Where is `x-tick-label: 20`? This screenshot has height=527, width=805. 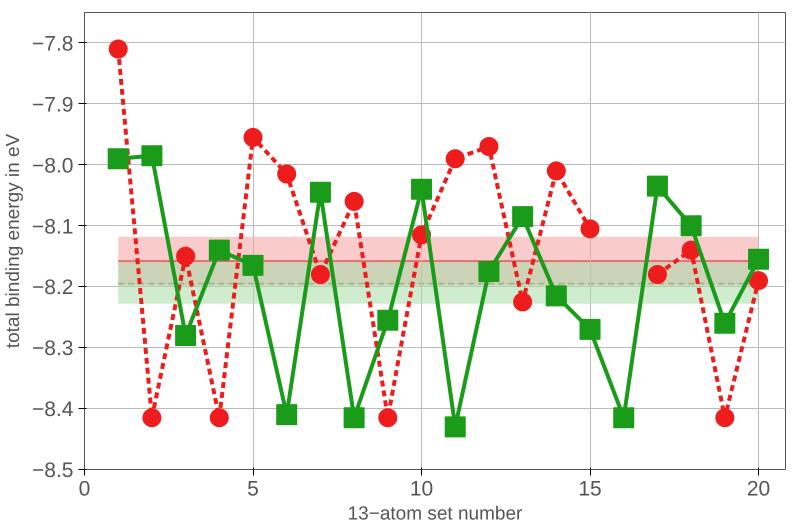 x-tick-label: 20 is located at coordinates (758, 489).